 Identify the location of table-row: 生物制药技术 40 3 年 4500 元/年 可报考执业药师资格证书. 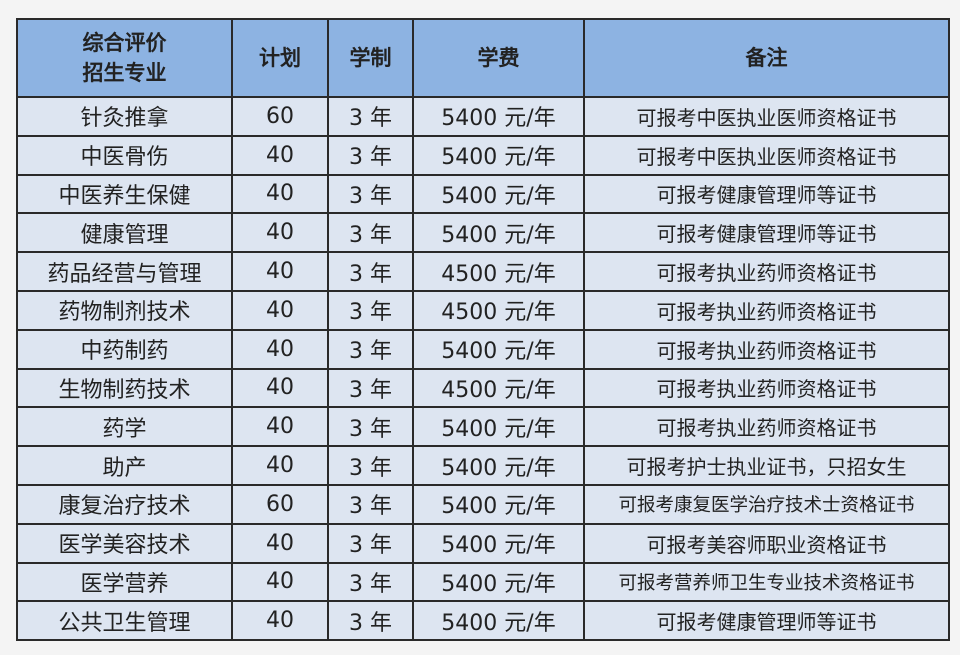
(483, 388).